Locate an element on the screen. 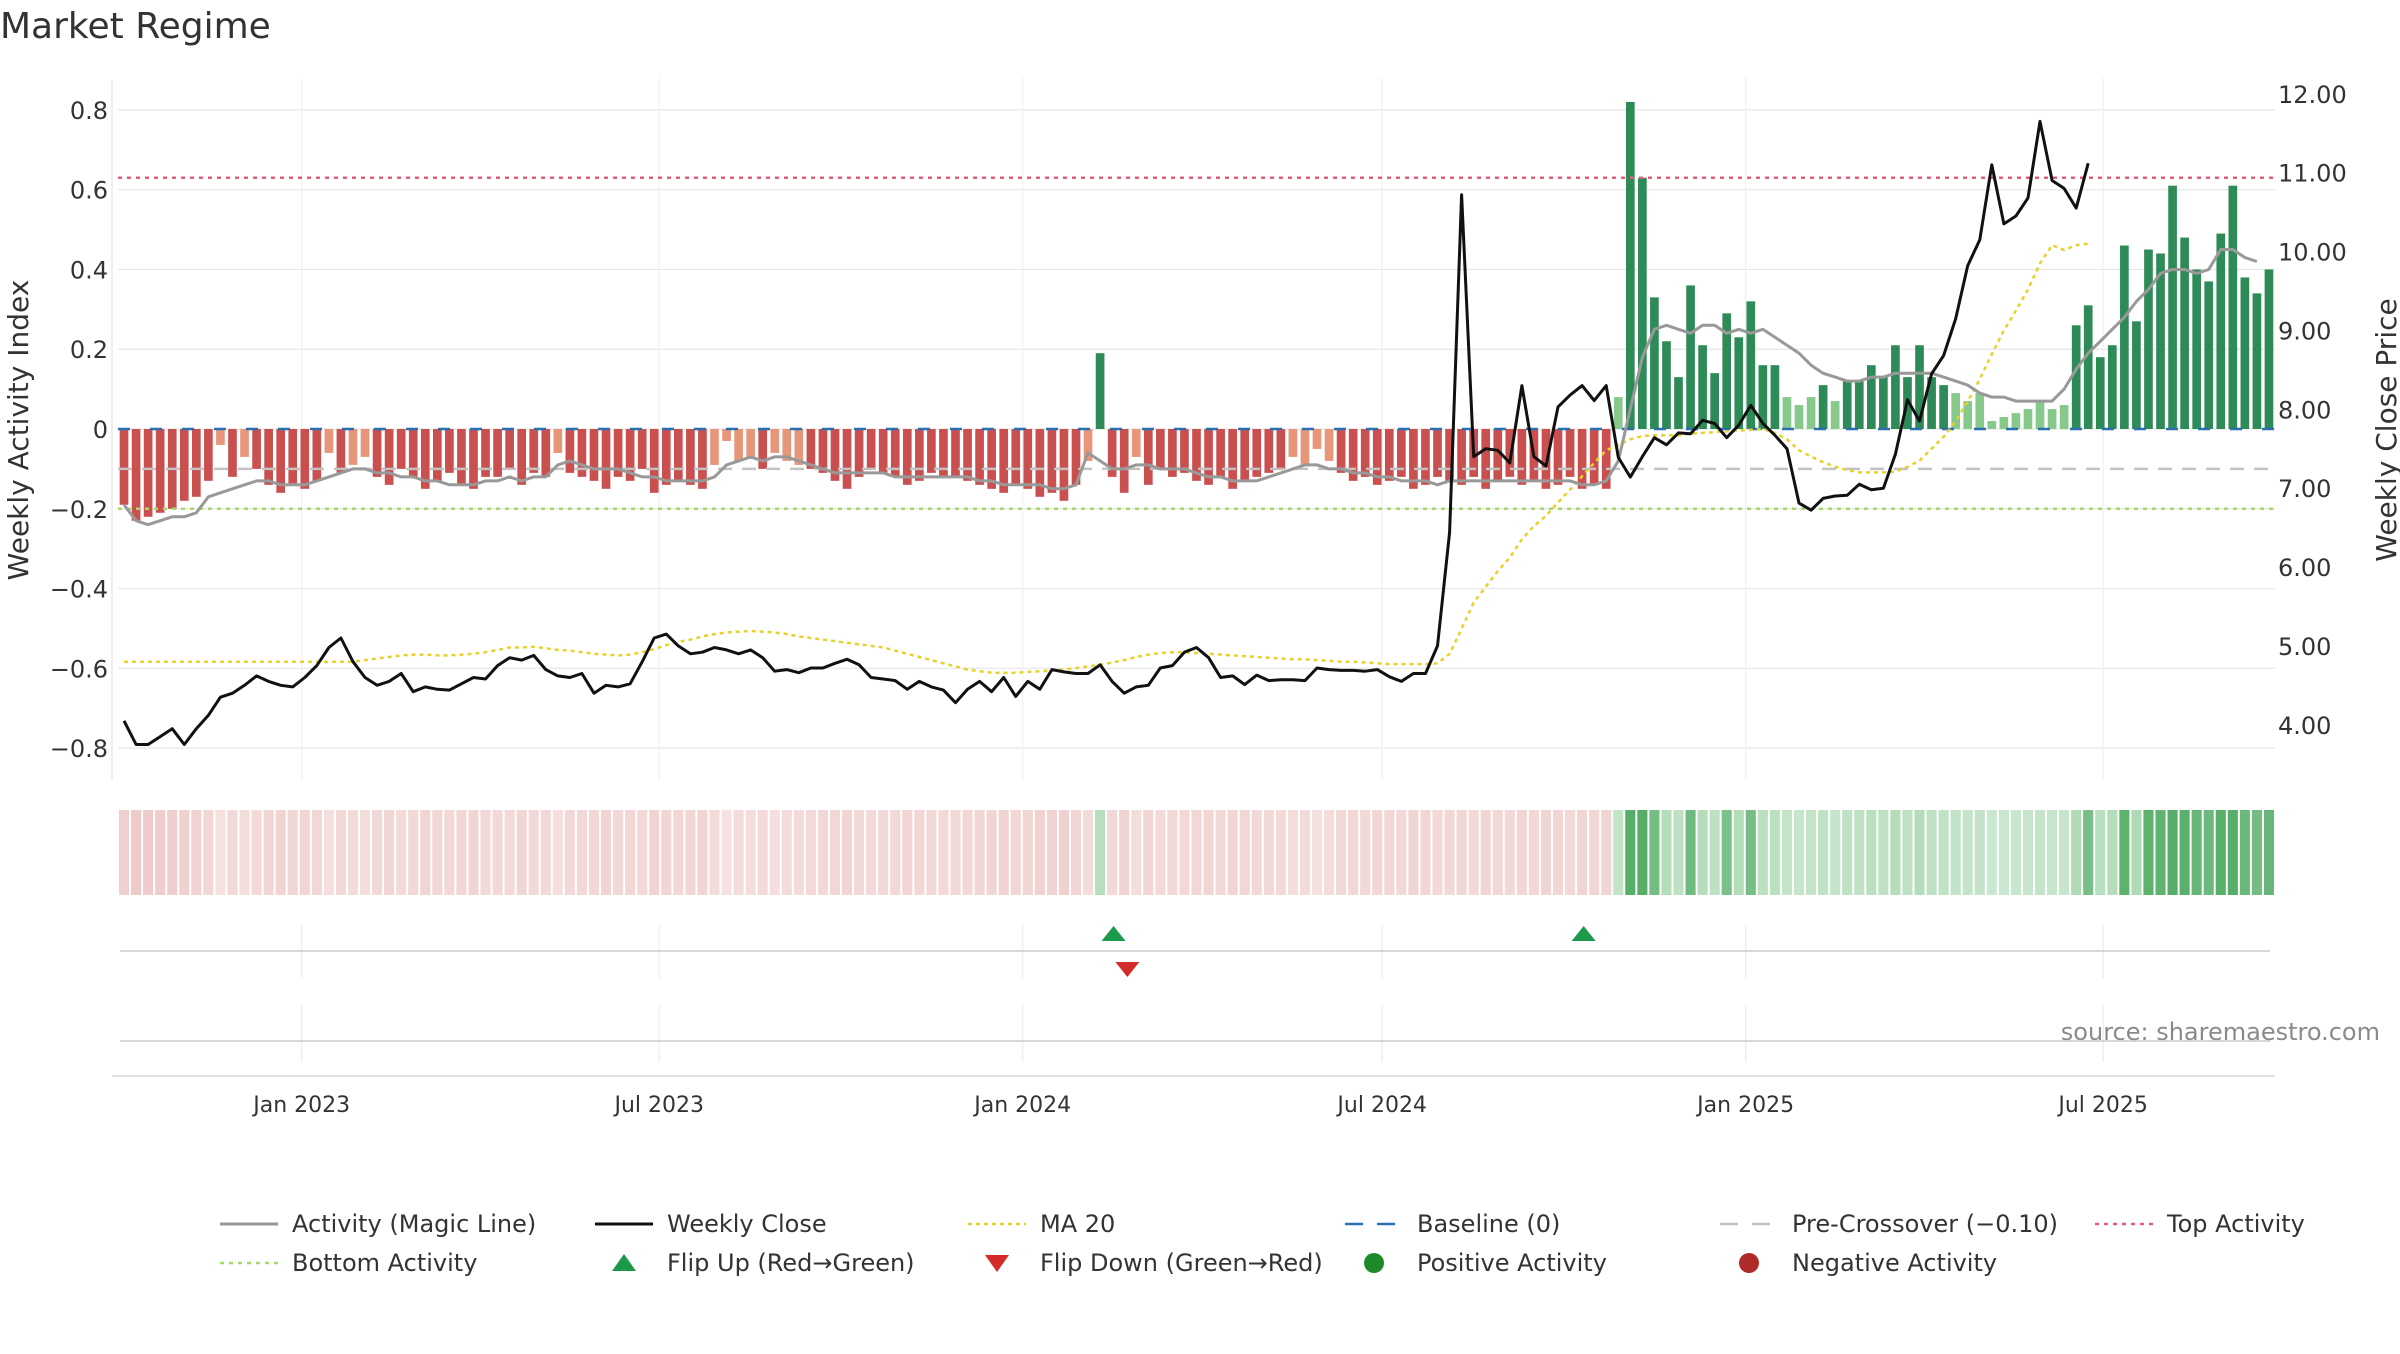 Image resolution: width=2400 pixels, height=1354 pixels. x-tick-label: Jan 2025 is located at coordinates (1744, 1105).